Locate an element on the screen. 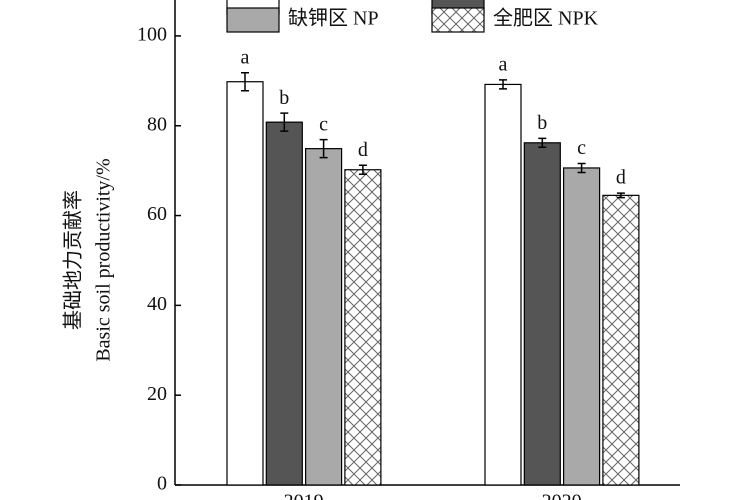 The height and width of the screenshot is (500, 750). x-tick-label: 2019 is located at coordinates (304, 495).